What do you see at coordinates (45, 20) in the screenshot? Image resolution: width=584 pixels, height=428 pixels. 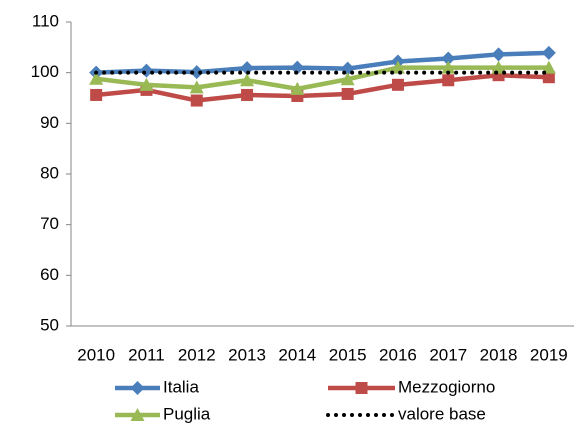 I see `y-tick-label: 110` at bounding box center [45, 20].